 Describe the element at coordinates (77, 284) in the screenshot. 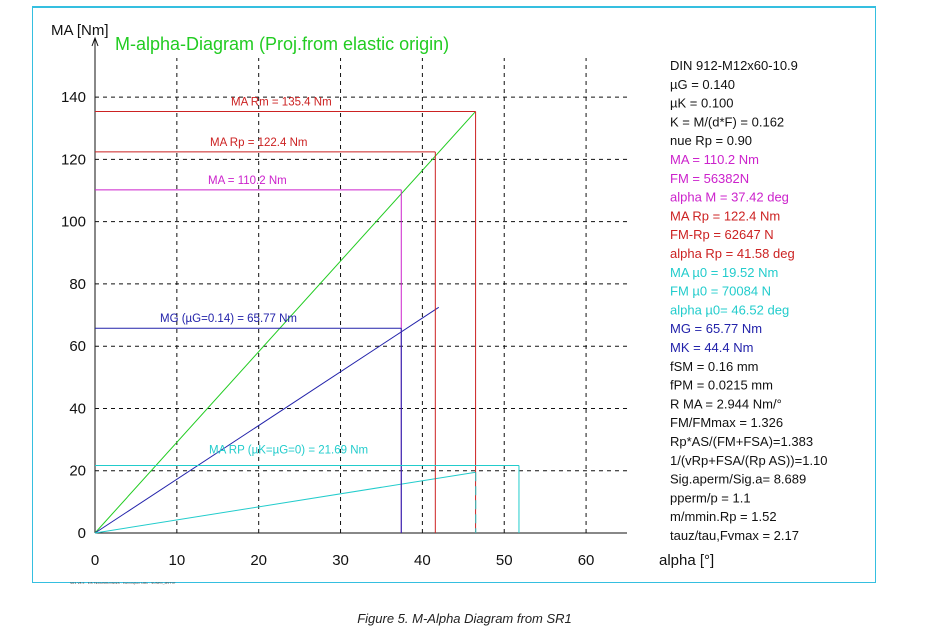

I see `y-tick-label: 80` at that location.